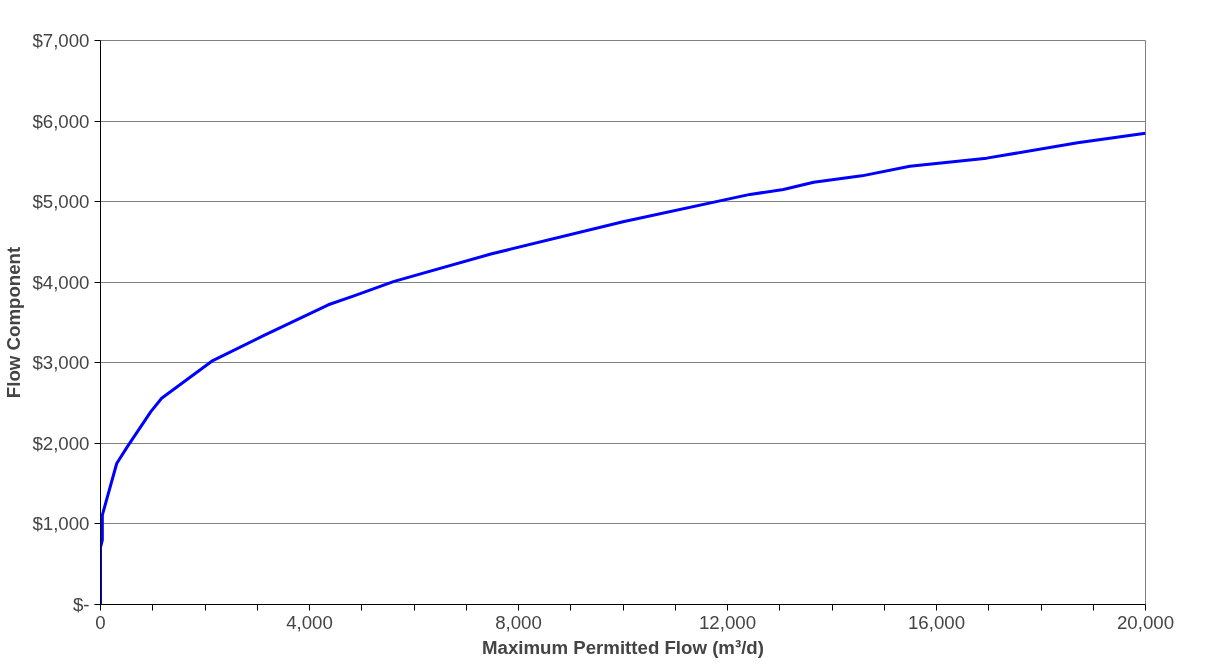 The width and height of the screenshot is (1217, 670). Describe the element at coordinates (61, 202) in the screenshot. I see `y-tick-label: $5,000` at that location.